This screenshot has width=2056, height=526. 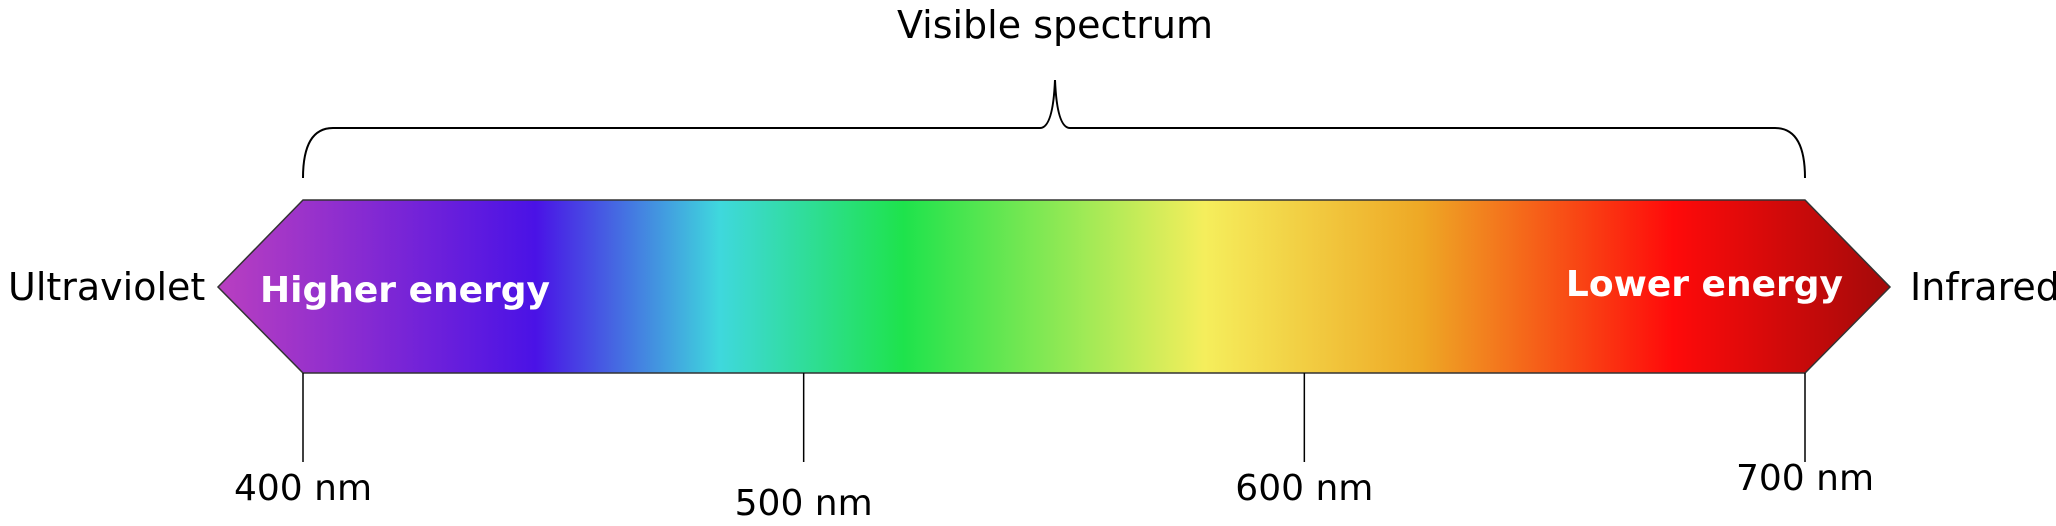 What do you see at coordinates (1304, 488) in the screenshot?
I see `tick-label-600: 600 nm` at bounding box center [1304, 488].